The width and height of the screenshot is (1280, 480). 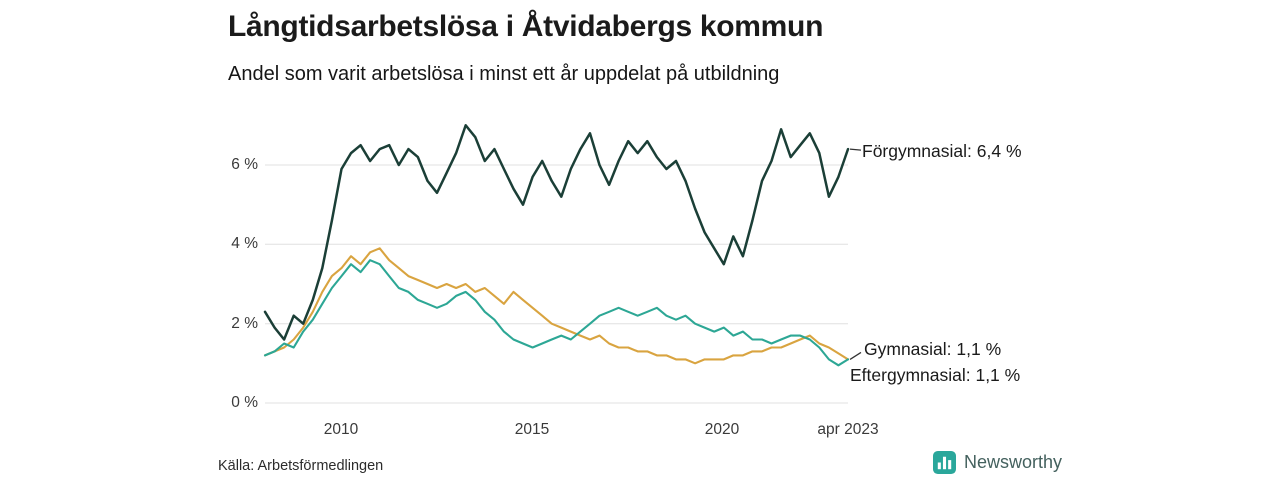 I want to click on newsworthy-brand: Newsworthy, so click(x=997, y=462).